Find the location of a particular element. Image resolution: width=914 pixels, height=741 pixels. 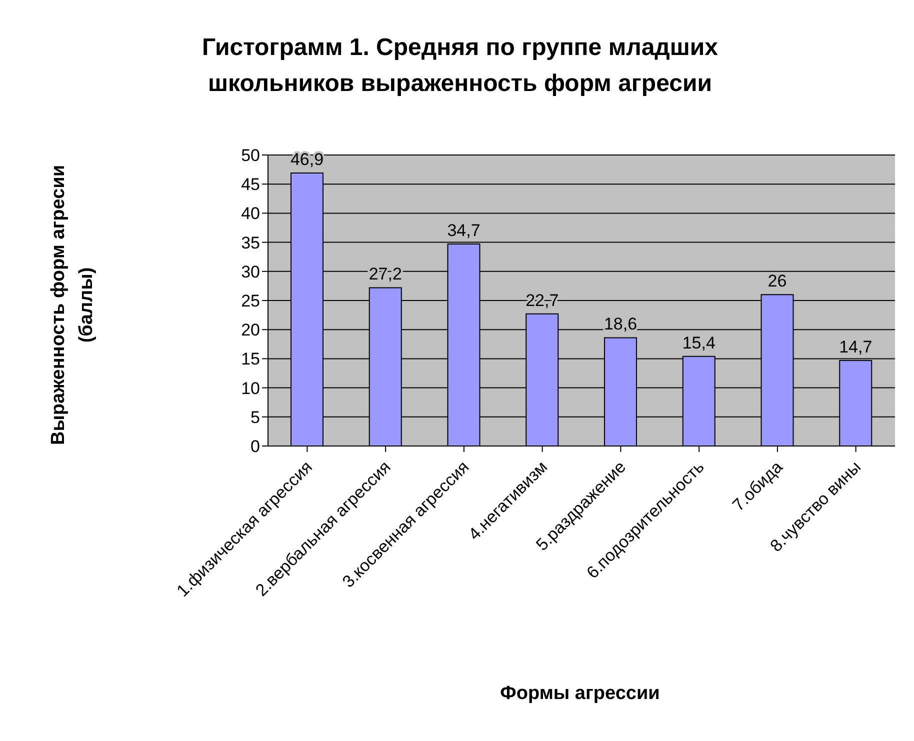

y-tick-label: 40 is located at coordinates (250, 214).